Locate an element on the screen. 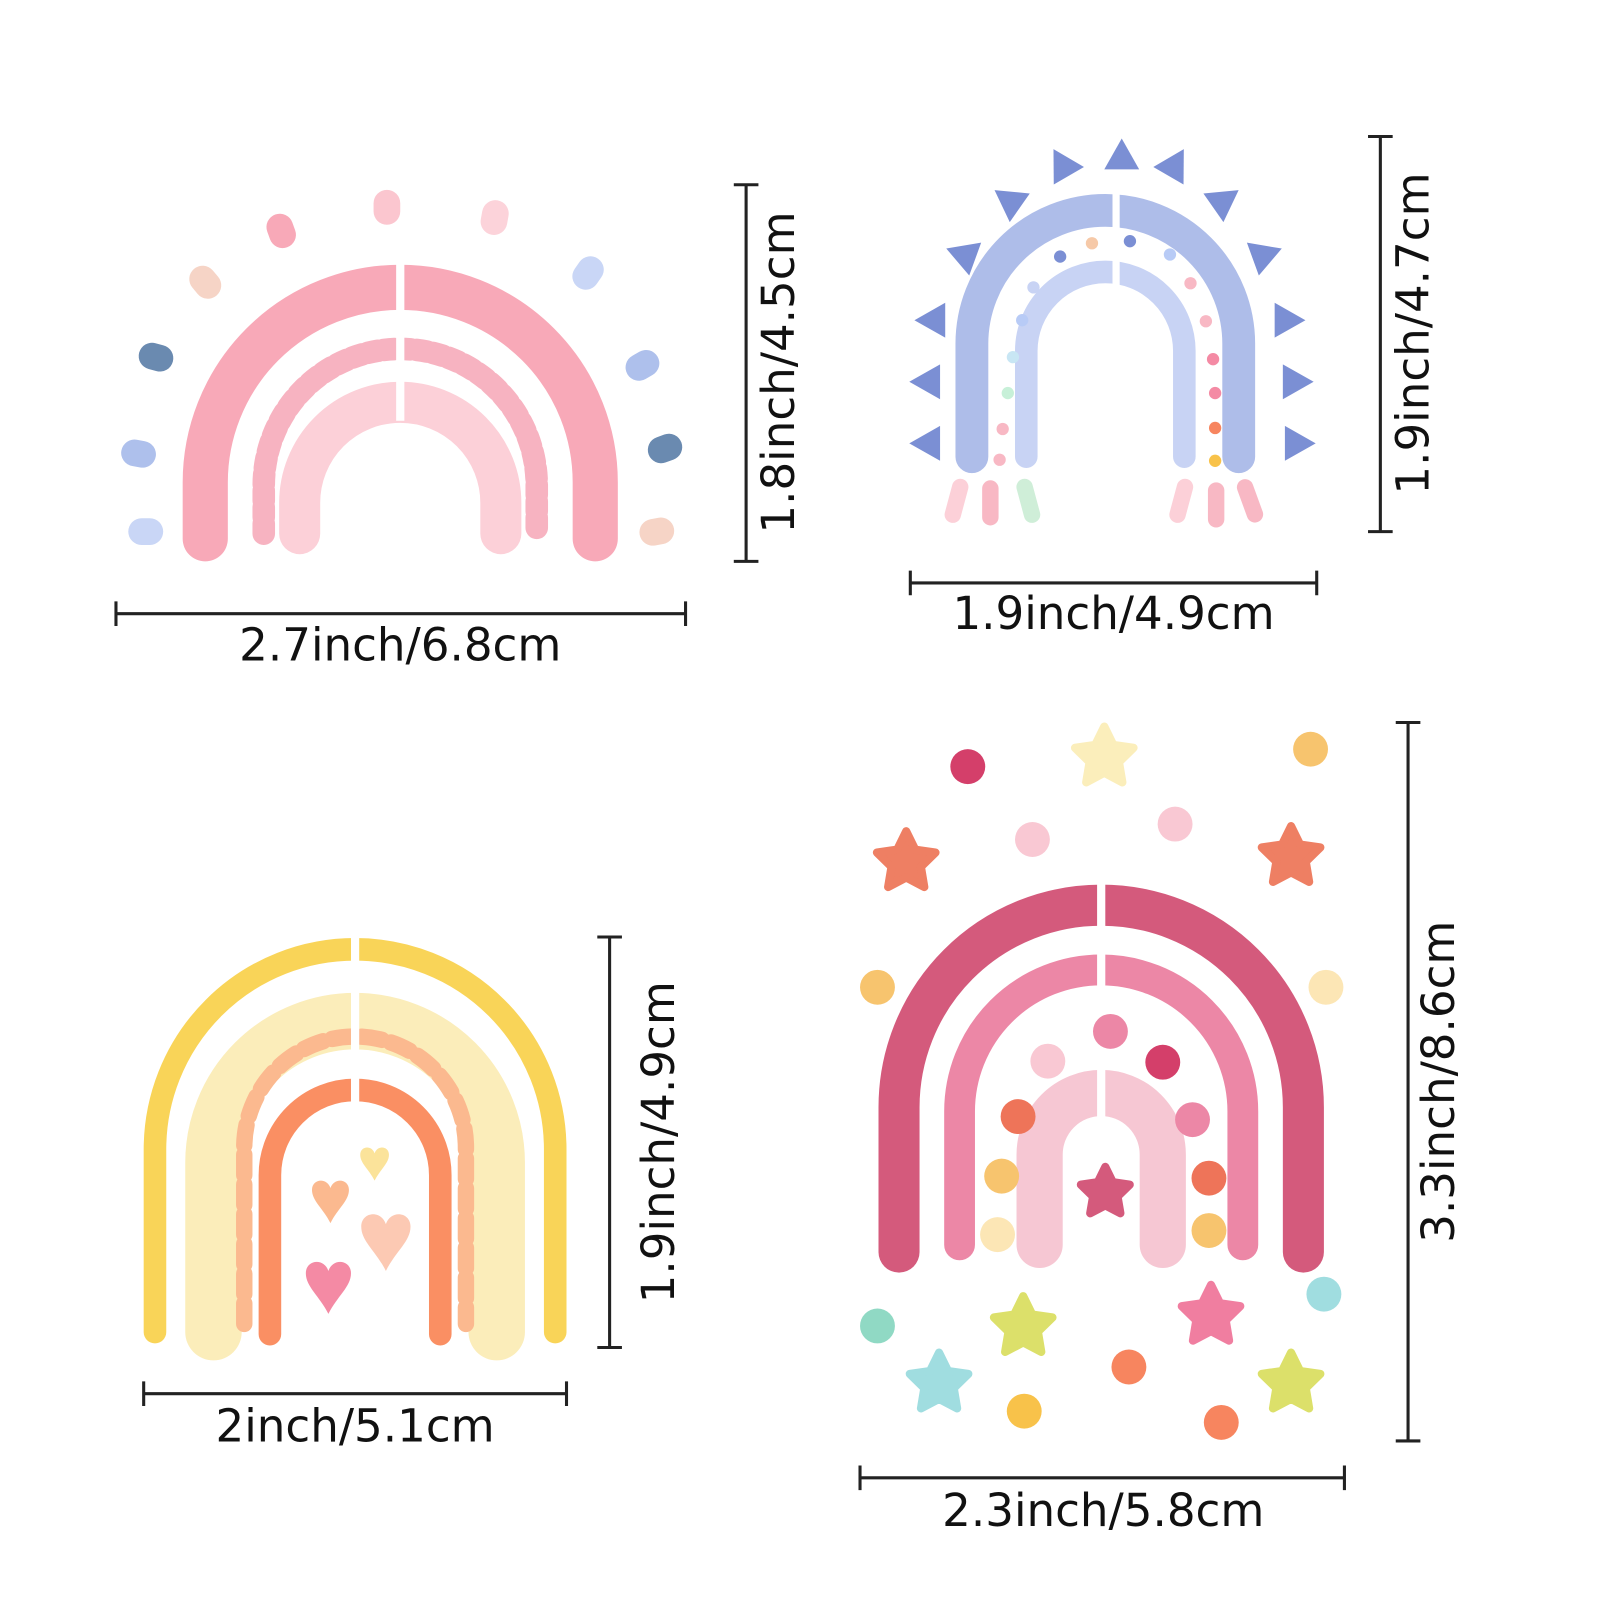 Image resolution: width=1601 pixels, height=1601 pixels. width-label: 2.3inch/5.8cm is located at coordinates (1103, 1510).